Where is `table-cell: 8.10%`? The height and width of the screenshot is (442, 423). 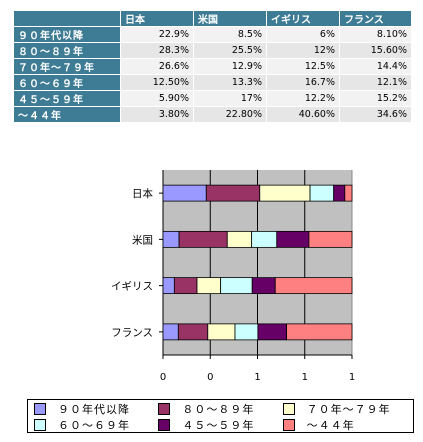
table-cell: 8.10% is located at coordinates (375, 34).